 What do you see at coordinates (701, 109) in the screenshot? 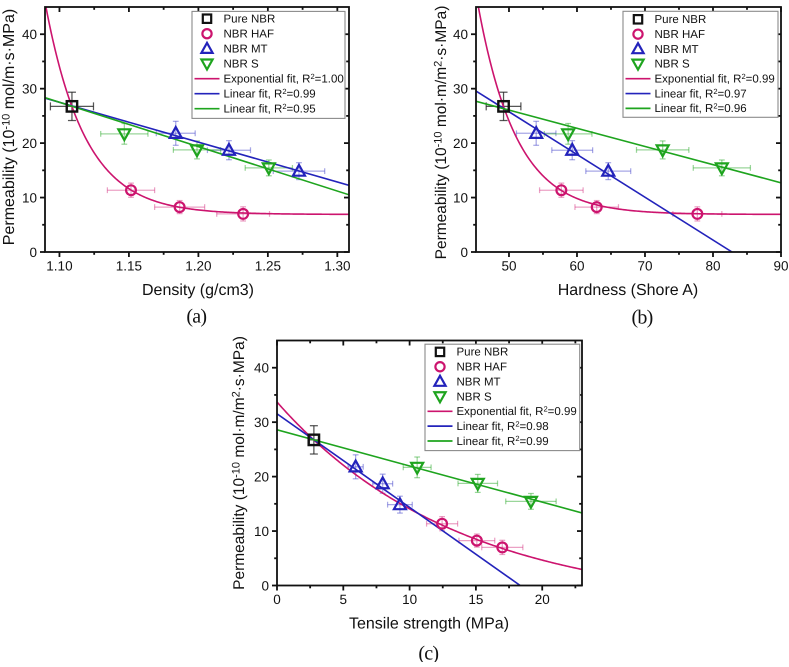
I see `svg-text: Linear fit, R2=0.96` at bounding box center [701, 109].